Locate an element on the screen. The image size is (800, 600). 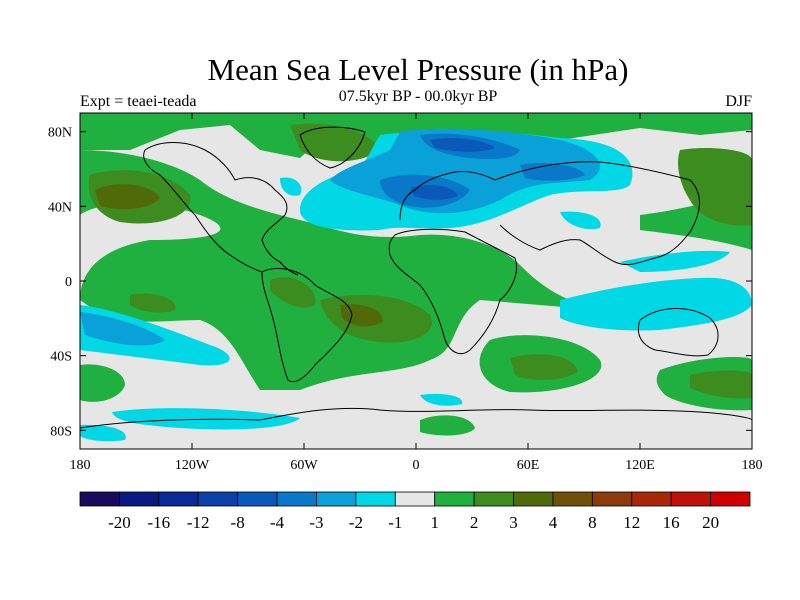
experiment-label: Expt = teaei-teada is located at coordinates (138, 101).